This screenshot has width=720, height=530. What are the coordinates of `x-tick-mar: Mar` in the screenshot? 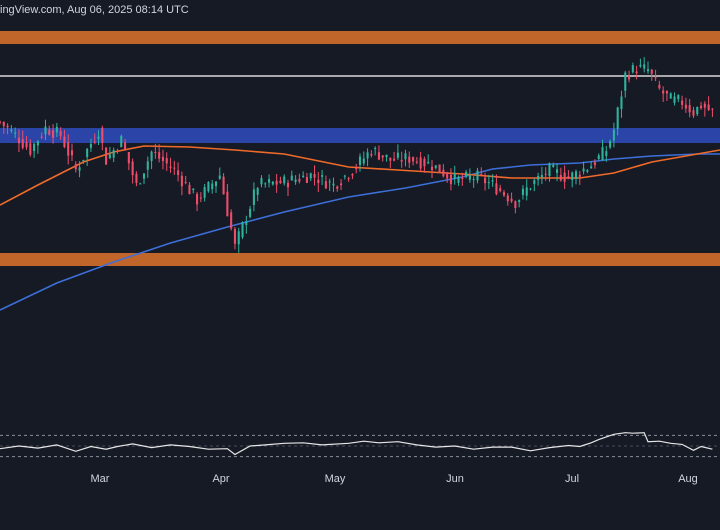 It's located at (100, 479).